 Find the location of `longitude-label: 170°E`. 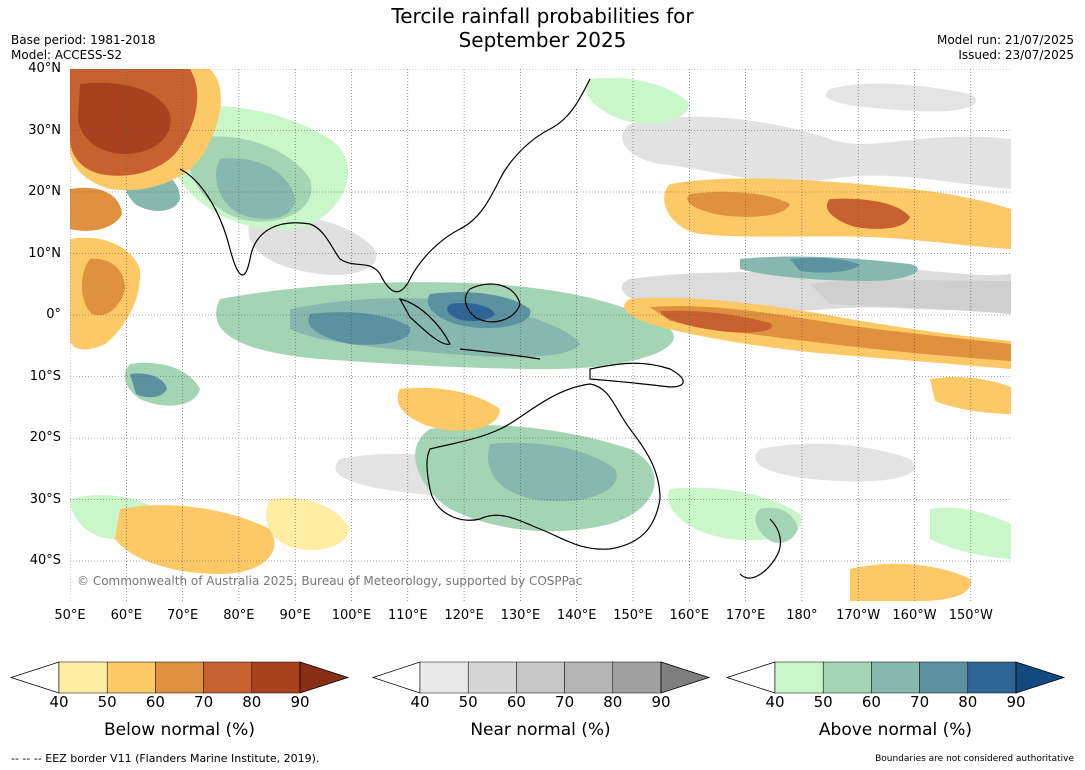

longitude-label: 170°E is located at coordinates (745, 615).